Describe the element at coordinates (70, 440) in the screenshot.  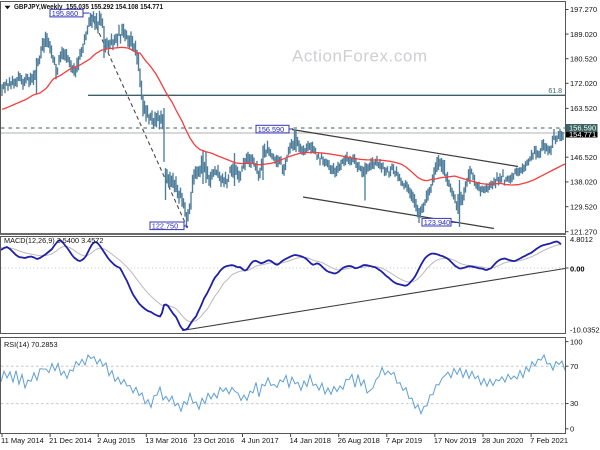
I see `svg-text: 21 Dec 2014` at that location.